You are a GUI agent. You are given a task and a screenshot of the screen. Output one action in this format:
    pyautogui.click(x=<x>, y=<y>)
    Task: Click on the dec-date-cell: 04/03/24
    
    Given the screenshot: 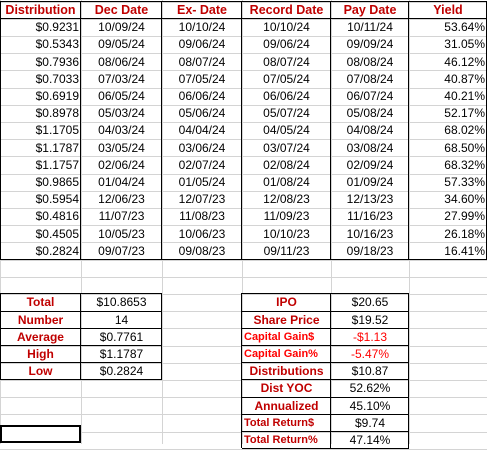 What is the action you would take?
    pyautogui.click(x=121, y=130)
    